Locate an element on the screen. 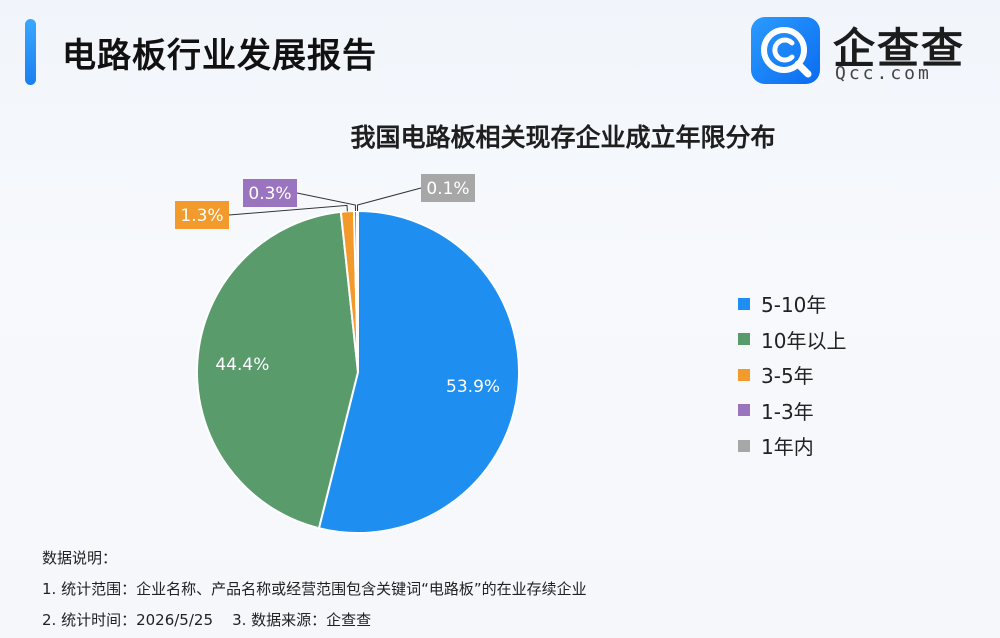 The height and width of the screenshot is (638, 1000). data-label-2: 1.3% is located at coordinates (201, 216).